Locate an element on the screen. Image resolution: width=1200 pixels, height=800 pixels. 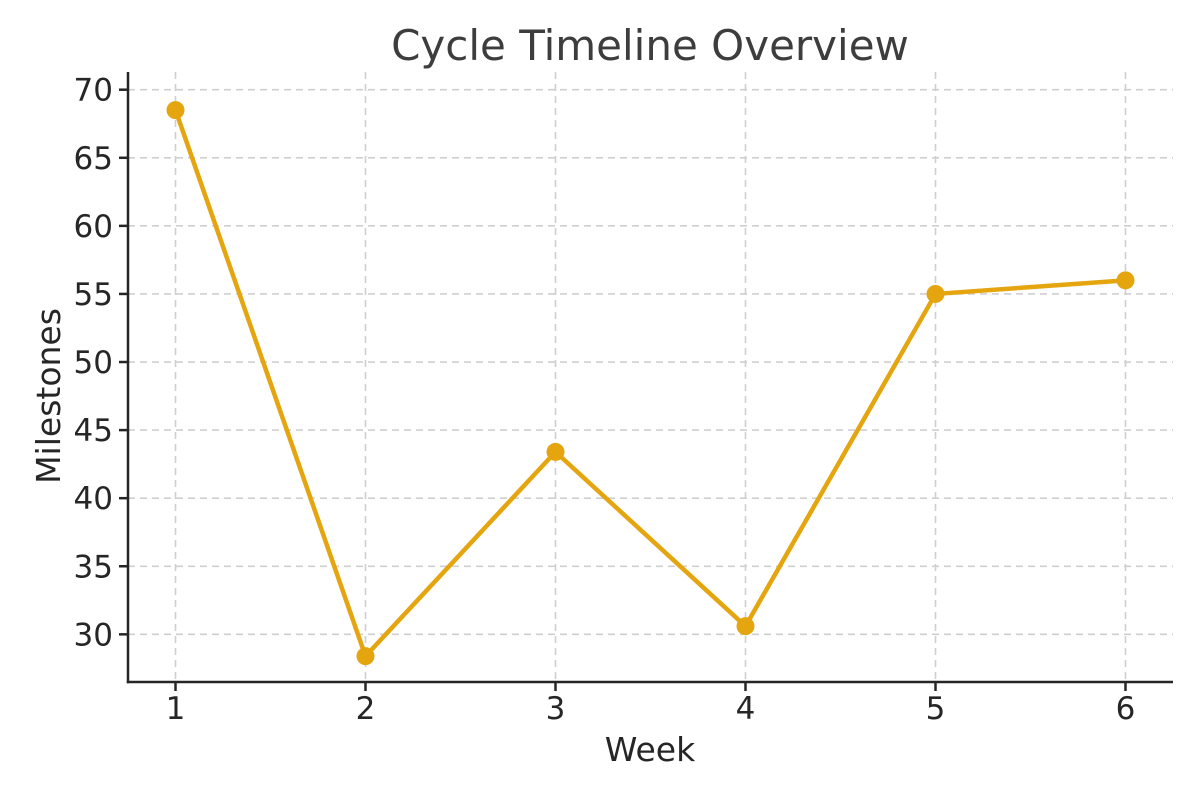
x-axis-label: Week is located at coordinates (650, 749).